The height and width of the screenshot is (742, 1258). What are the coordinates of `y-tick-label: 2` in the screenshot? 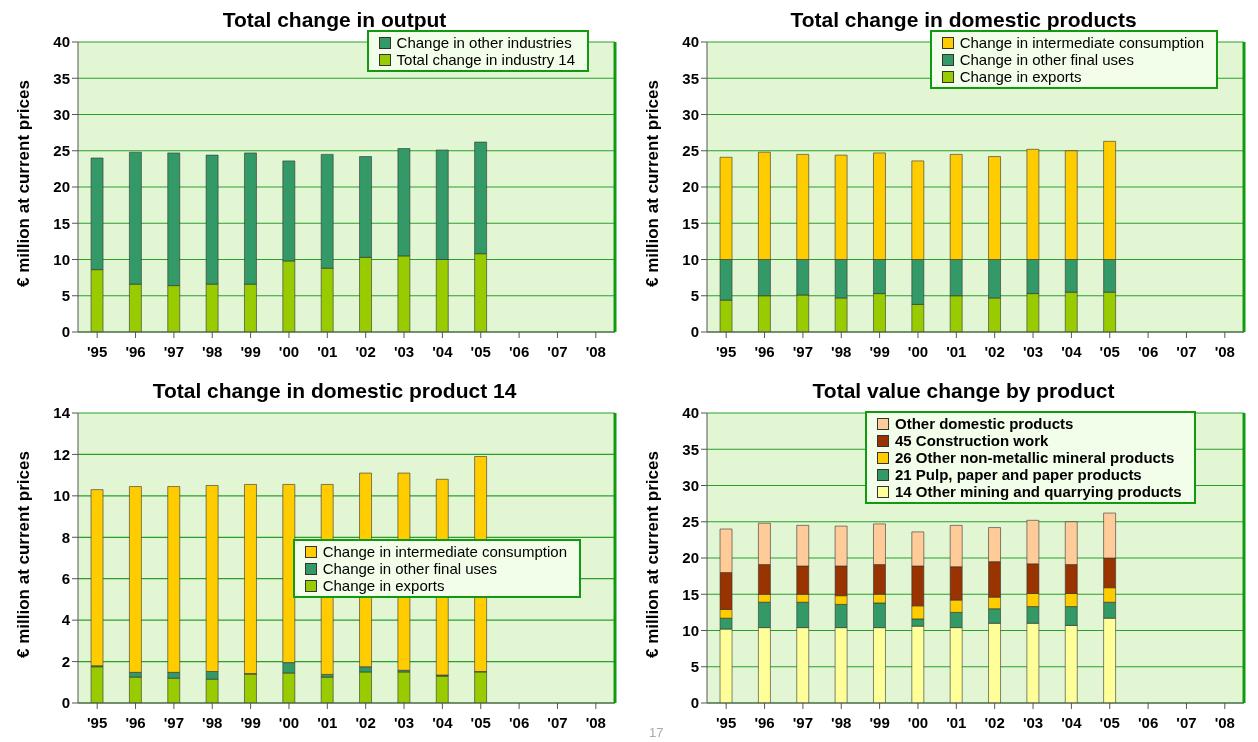 It's located at (65, 661).